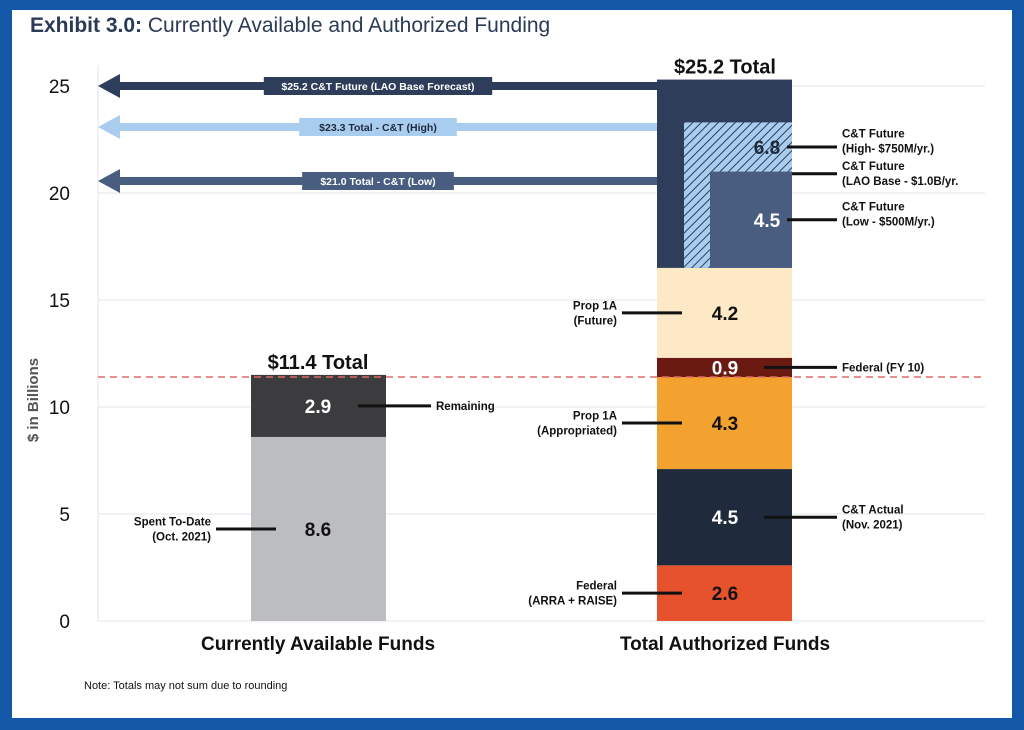  Describe the element at coordinates (318, 363) in the screenshot. I see `bar-total-label: $11.4 Total` at that location.